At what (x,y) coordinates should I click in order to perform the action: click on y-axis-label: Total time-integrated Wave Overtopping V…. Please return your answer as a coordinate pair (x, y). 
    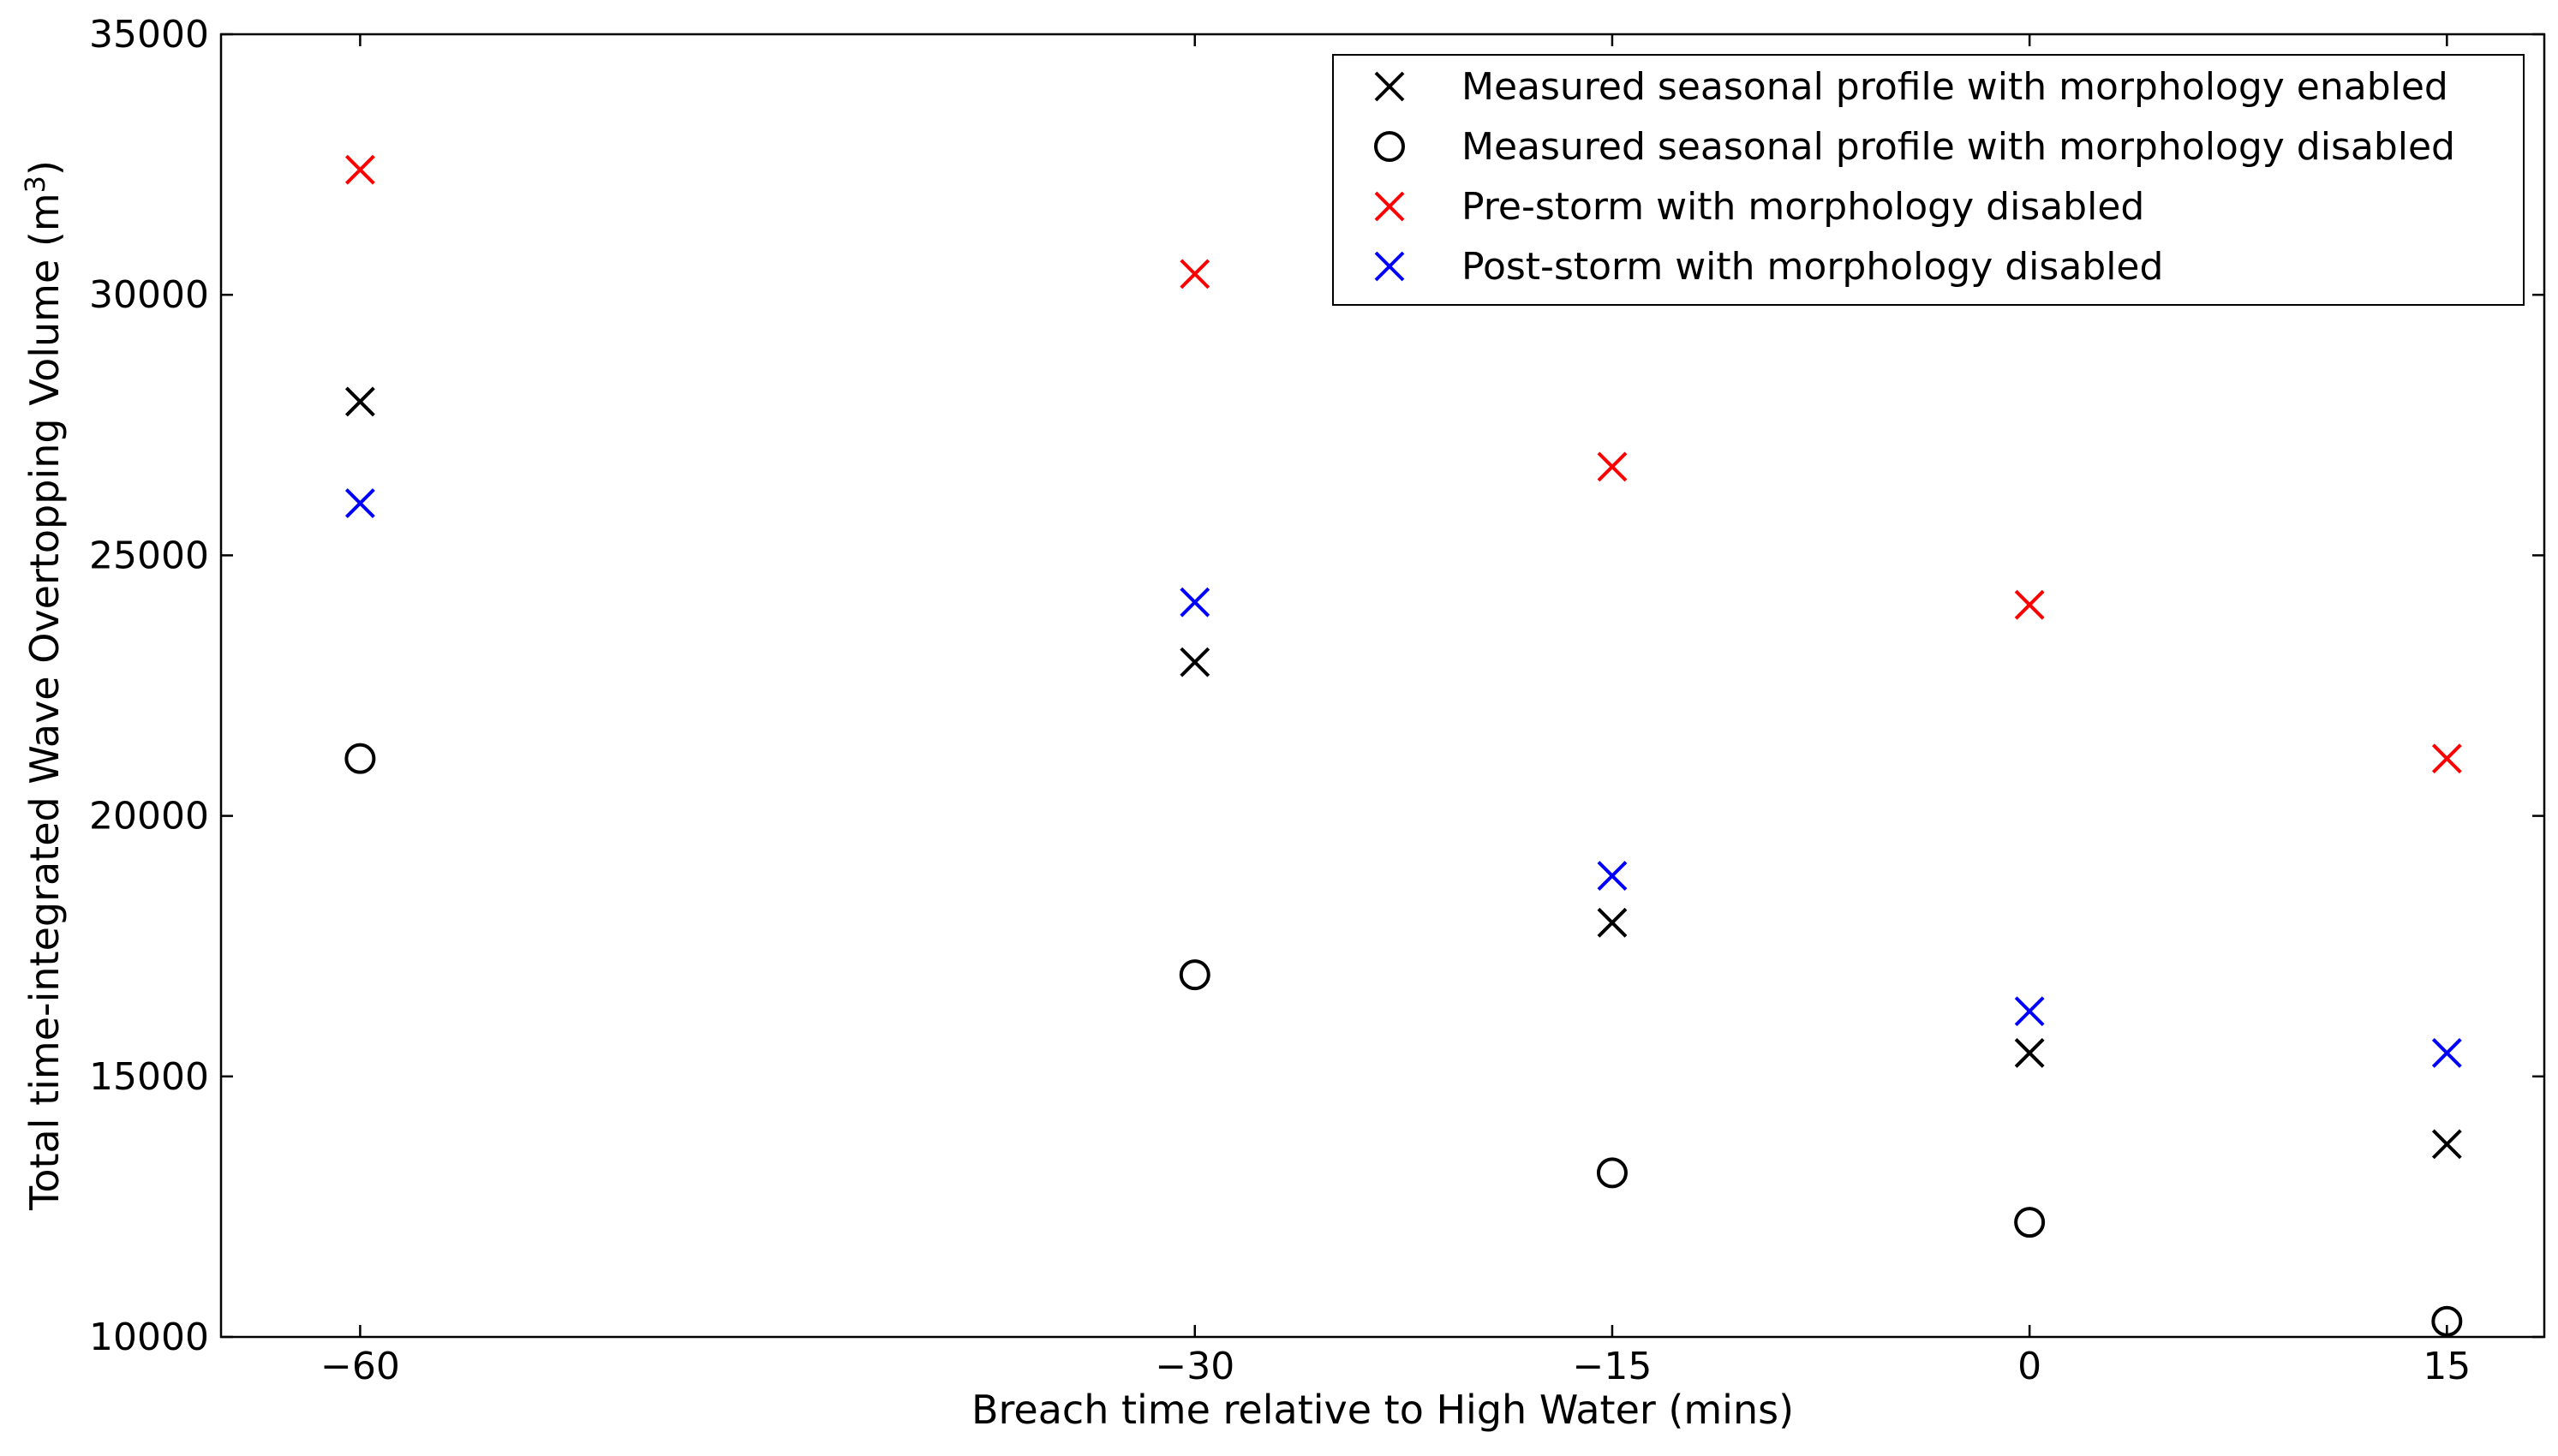
    Looking at the image, I should click on (43, 685).